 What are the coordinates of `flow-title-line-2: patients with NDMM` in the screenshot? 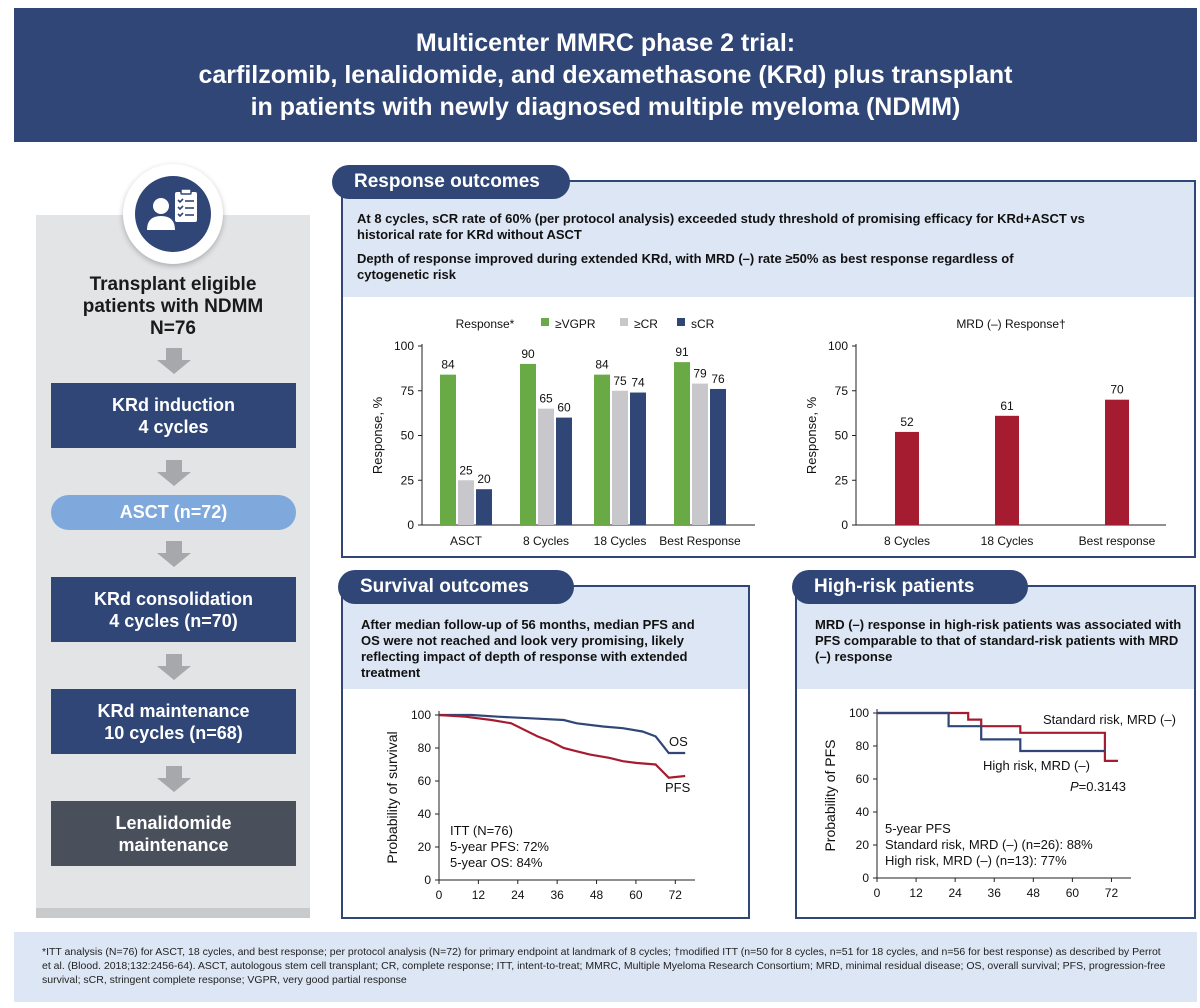 It's located at (173, 306).